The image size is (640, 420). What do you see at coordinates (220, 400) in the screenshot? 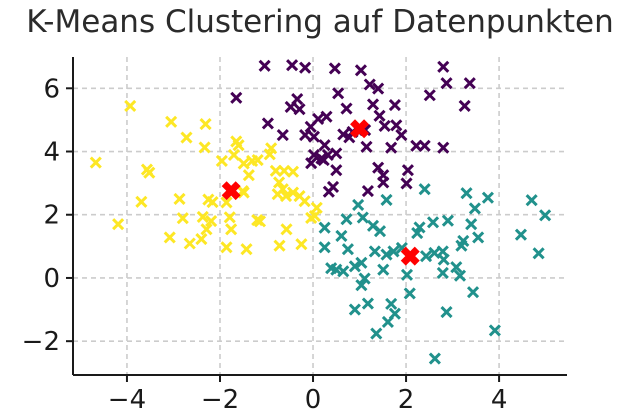
I see `x-tick-label: −2` at bounding box center [220, 400].